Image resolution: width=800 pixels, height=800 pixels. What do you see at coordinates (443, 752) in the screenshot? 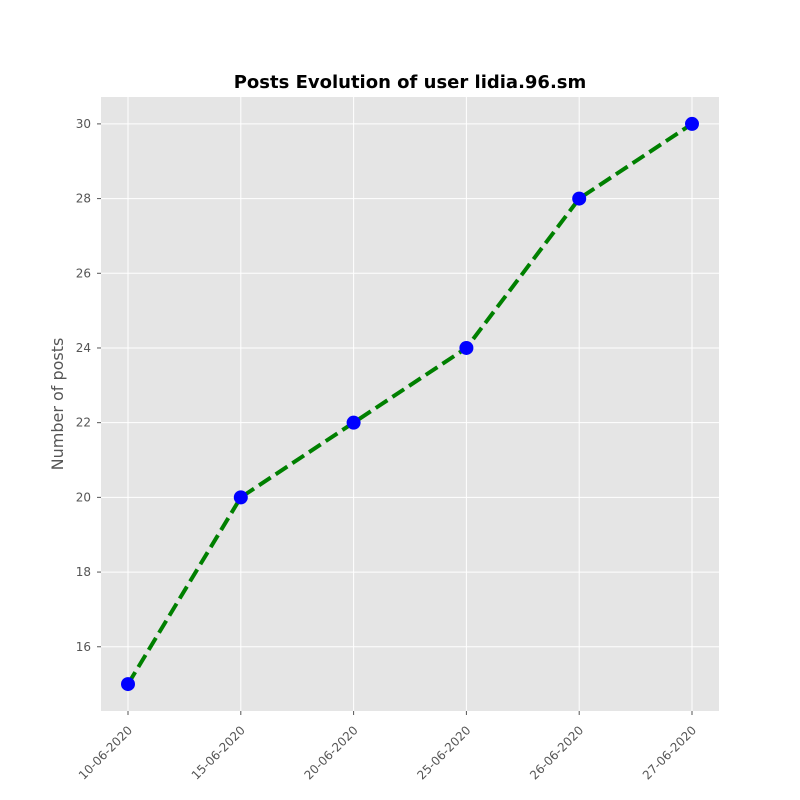
I see `x-tick-label: 25-06-2020` at bounding box center [443, 752].